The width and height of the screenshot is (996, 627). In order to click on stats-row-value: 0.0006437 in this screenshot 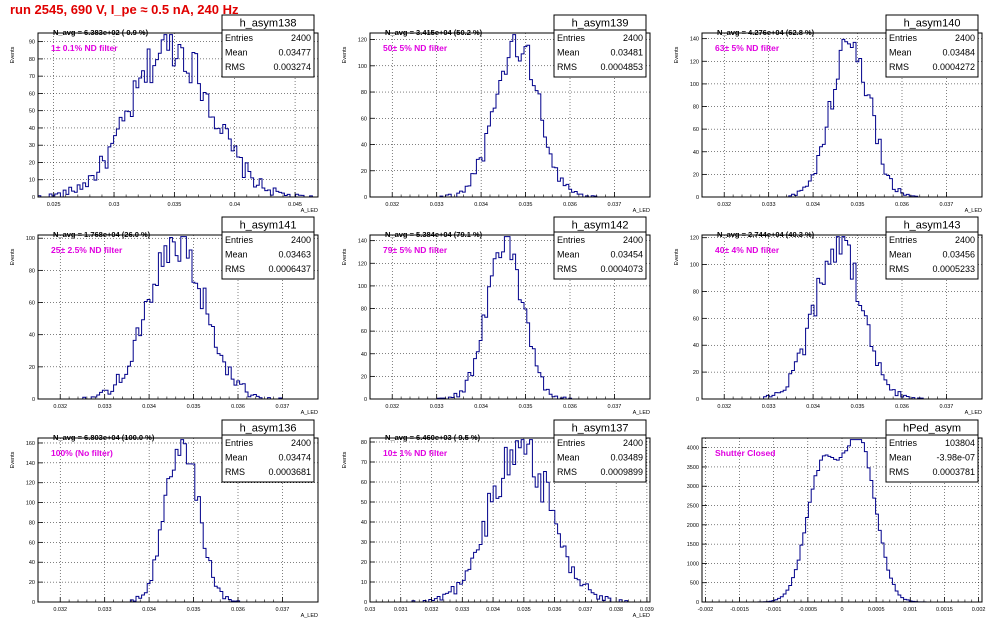, I will do `click(289, 269)`.